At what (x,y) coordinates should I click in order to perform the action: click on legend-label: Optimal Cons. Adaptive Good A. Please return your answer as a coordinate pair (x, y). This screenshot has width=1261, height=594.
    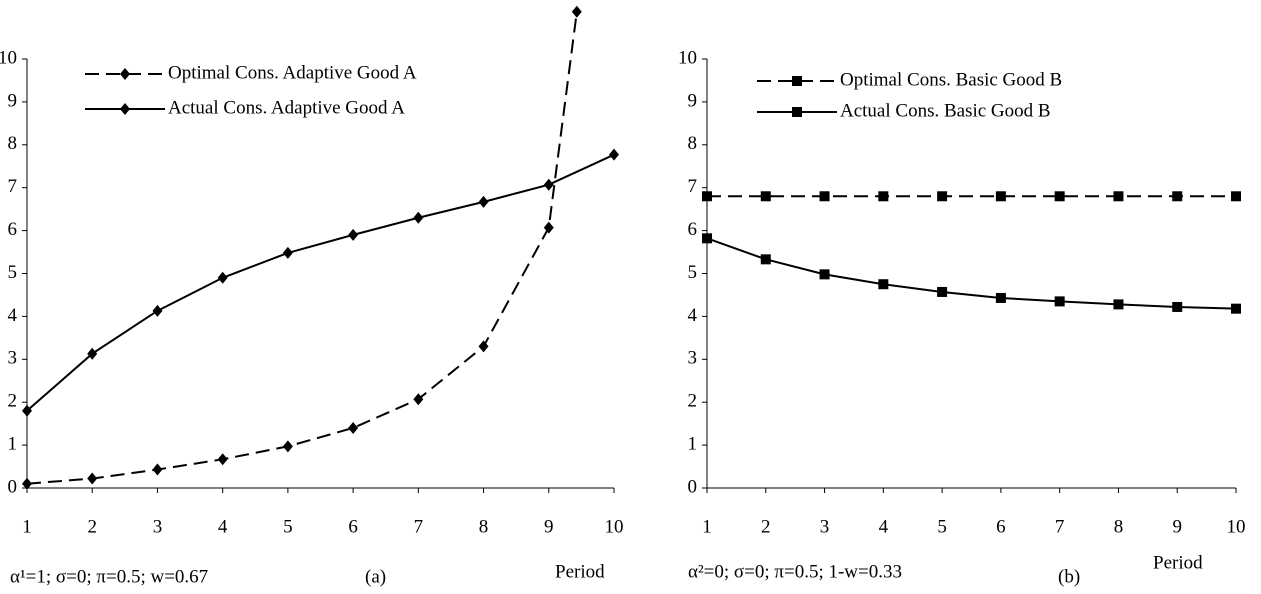
    Looking at the image, I should click on (292, 72).